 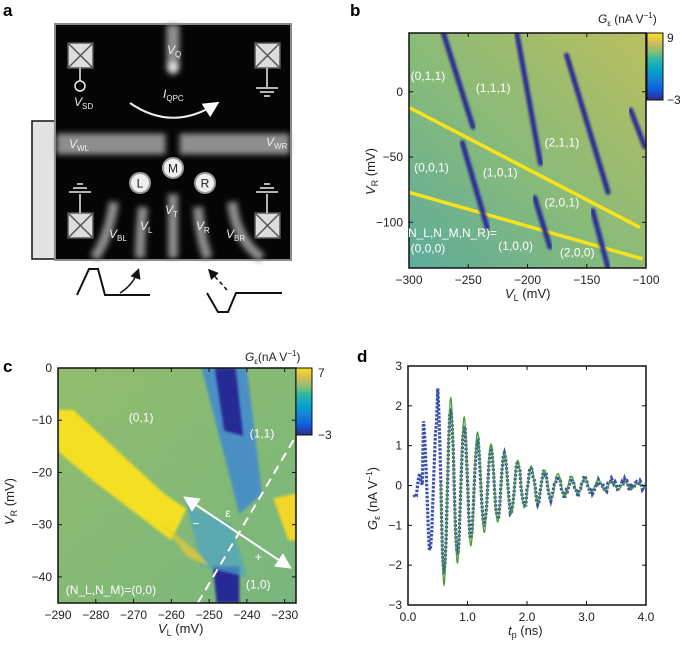 I want to click on heatmap-c, so click(x=177, y=485).